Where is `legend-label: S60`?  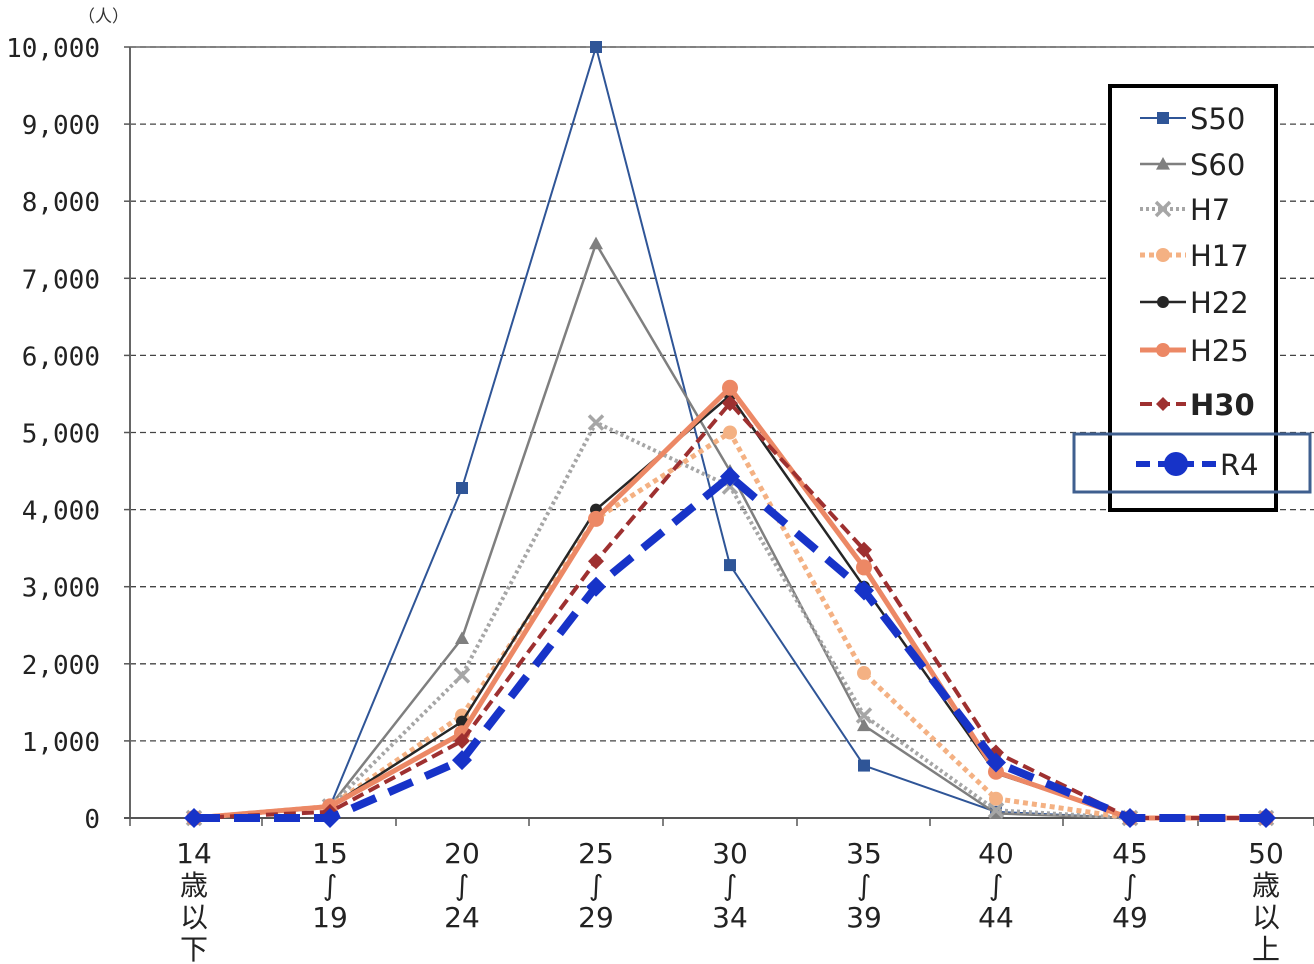
legend-label: S60 is located at coordinates (1217, 165).